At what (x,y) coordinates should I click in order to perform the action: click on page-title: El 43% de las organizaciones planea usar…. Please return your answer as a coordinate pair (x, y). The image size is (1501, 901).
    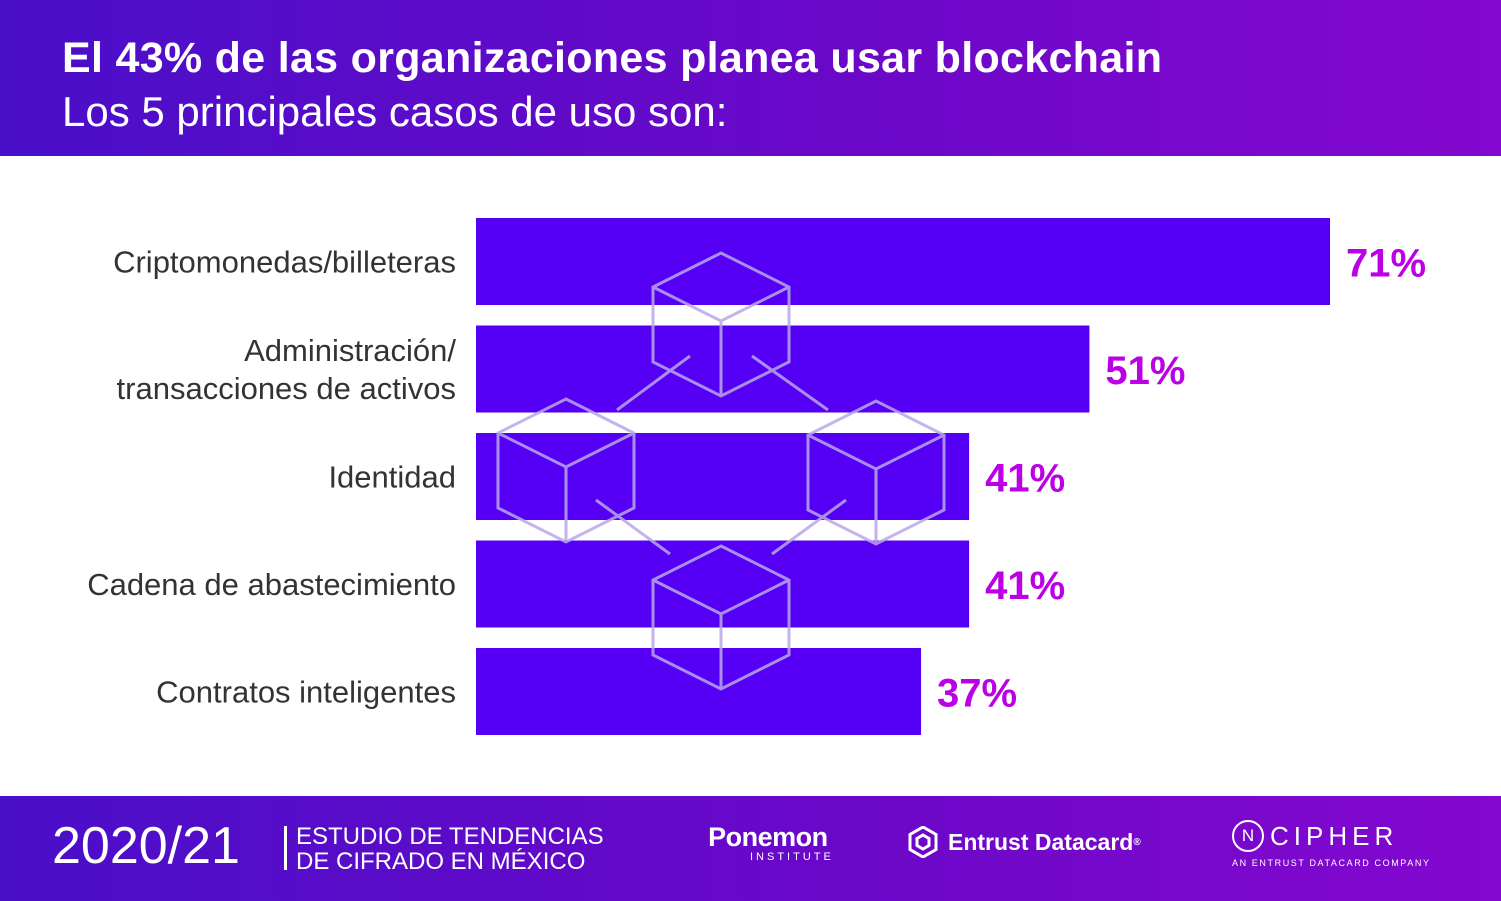
    Looking at the image, I should click on (612, 58).